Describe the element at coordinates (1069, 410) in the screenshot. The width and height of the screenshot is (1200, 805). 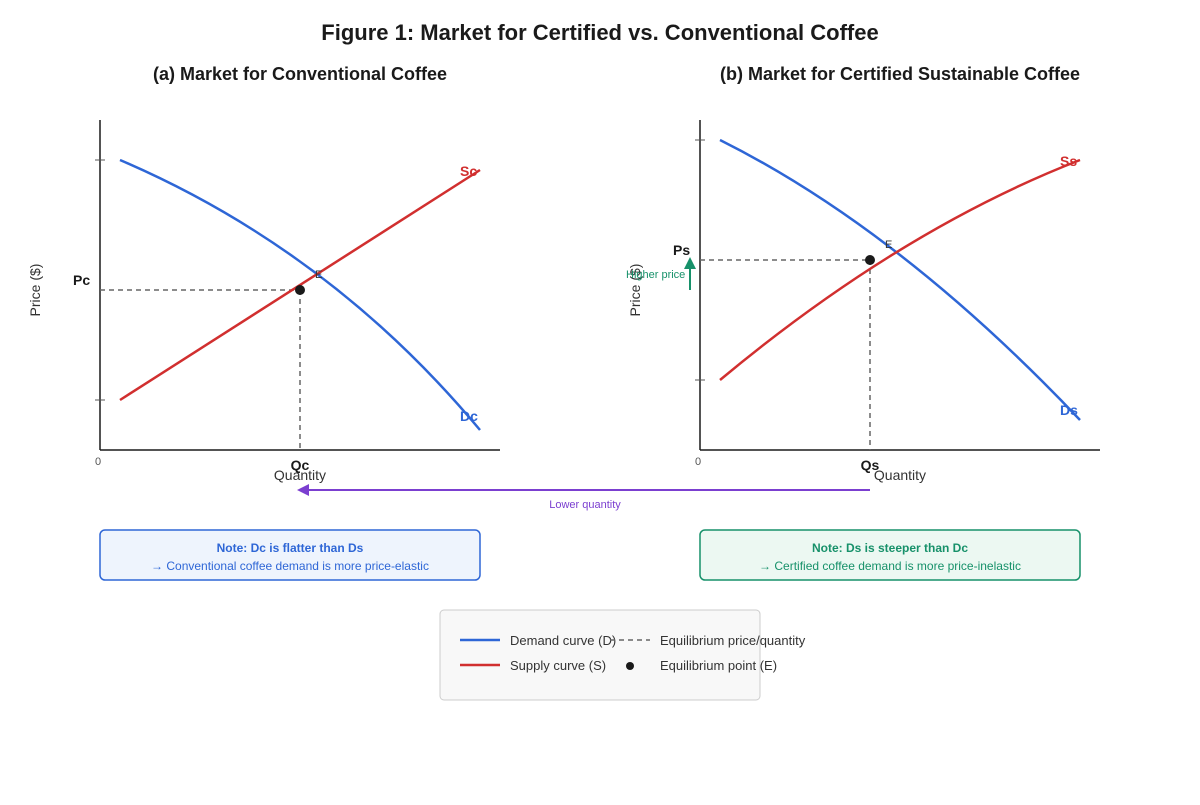
I see `panel-b-demand-label: Ds` at that location.